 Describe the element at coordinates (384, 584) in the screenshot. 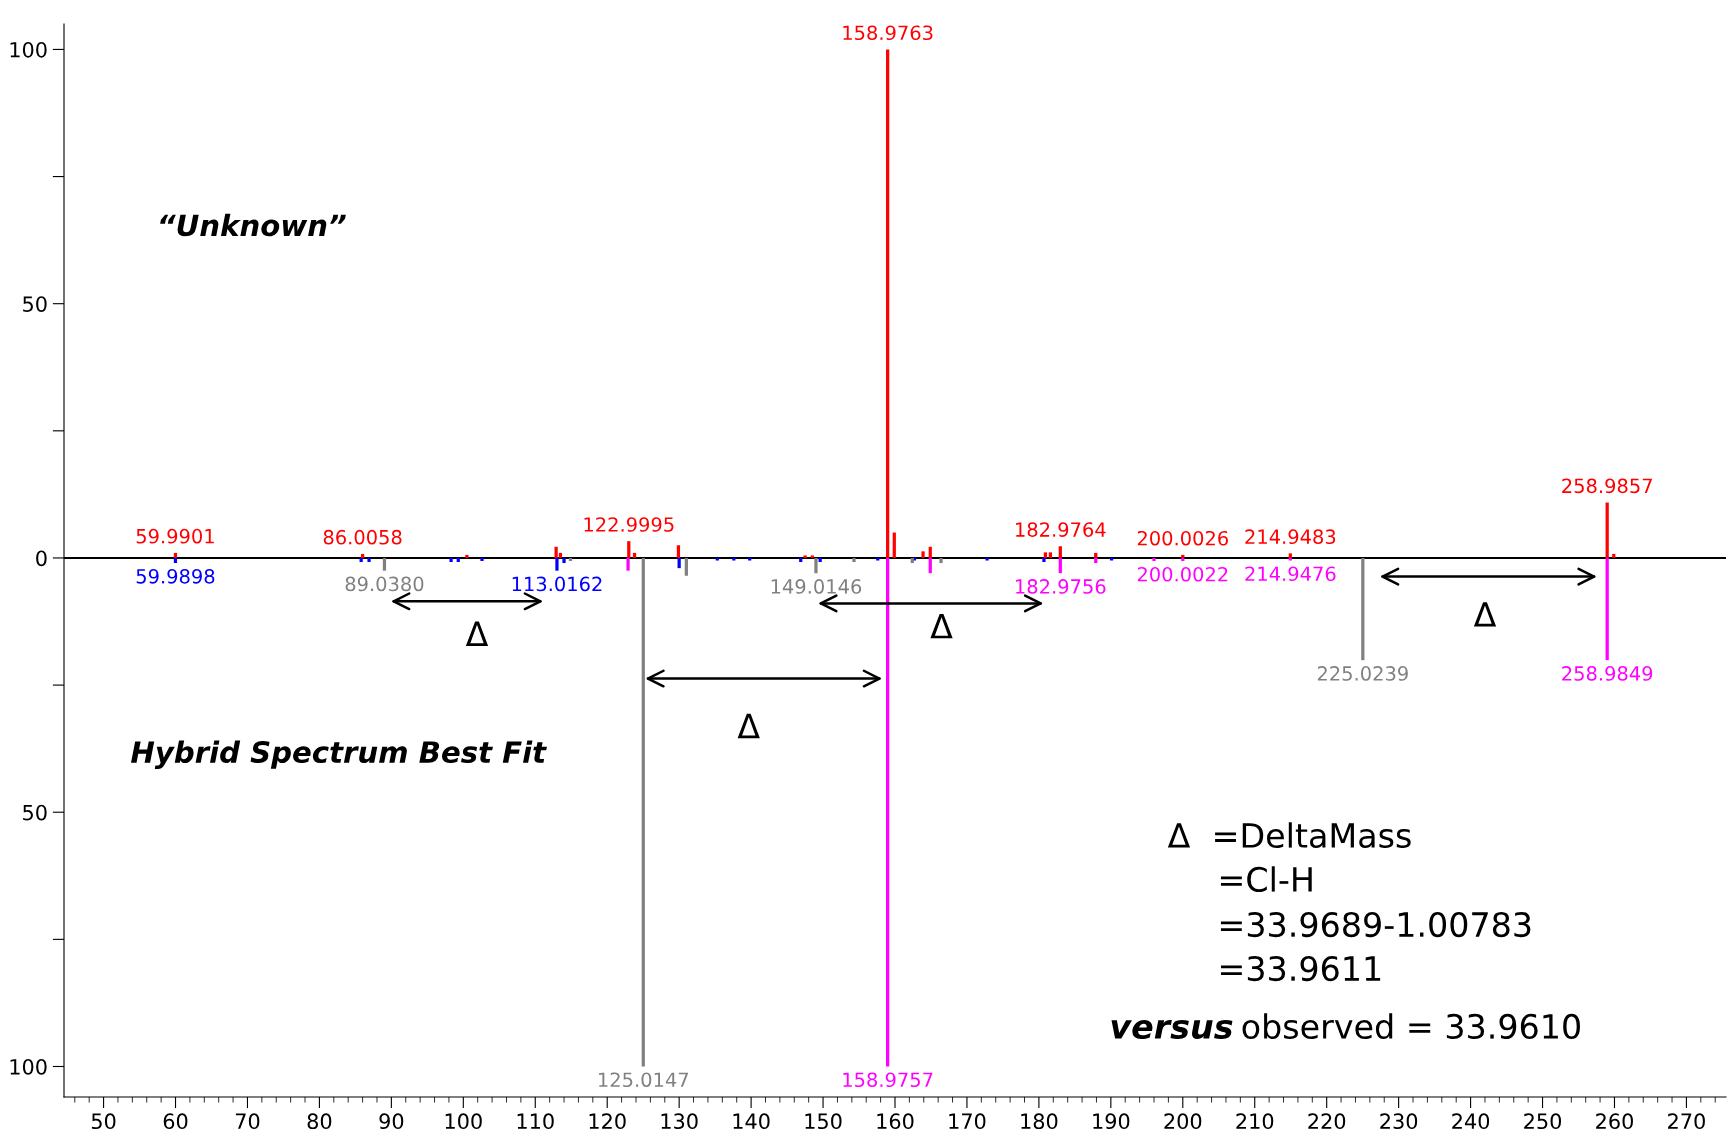

I see `annotation: 89.0380` at that location.